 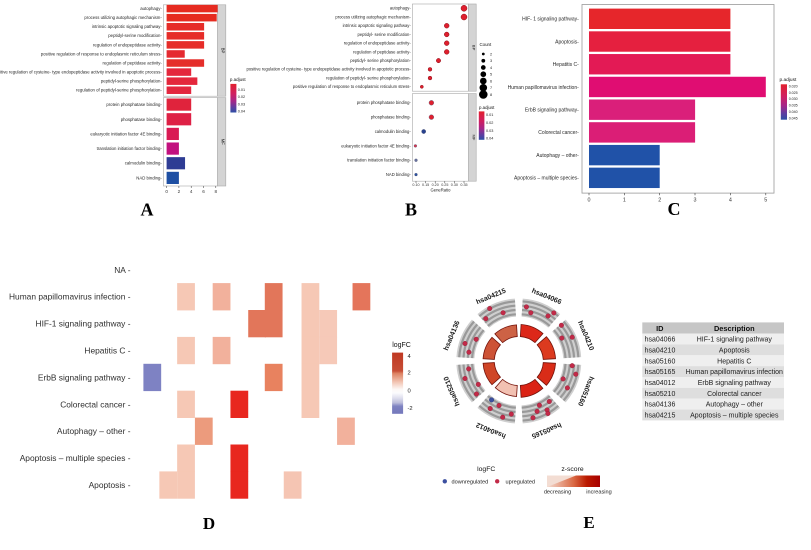 I want to click on svg-text: 0.02, so click(x=489, y=123).